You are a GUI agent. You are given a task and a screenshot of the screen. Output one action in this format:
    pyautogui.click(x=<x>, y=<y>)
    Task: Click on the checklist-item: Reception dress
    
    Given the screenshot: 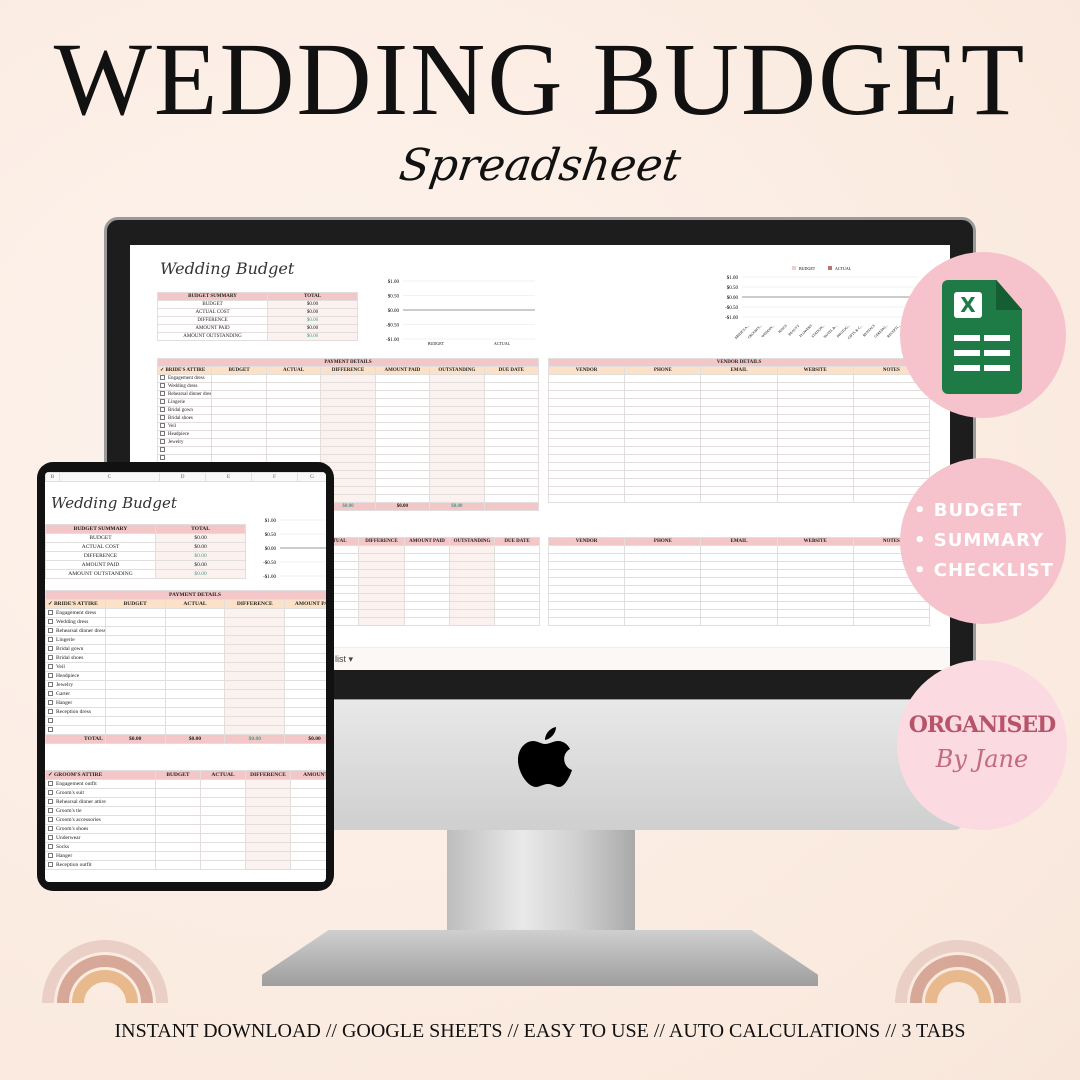 What is the action you would take?
    pyautogui.click(x=75, y=712)
    